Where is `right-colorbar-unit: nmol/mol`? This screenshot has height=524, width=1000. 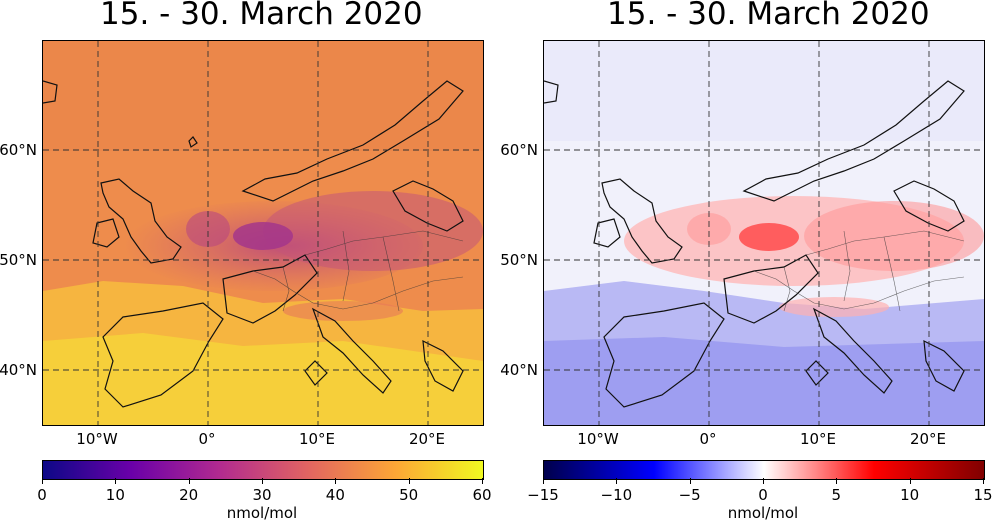
right-colorbar-unit: nmol/mol is located at coordinates (763, 513).